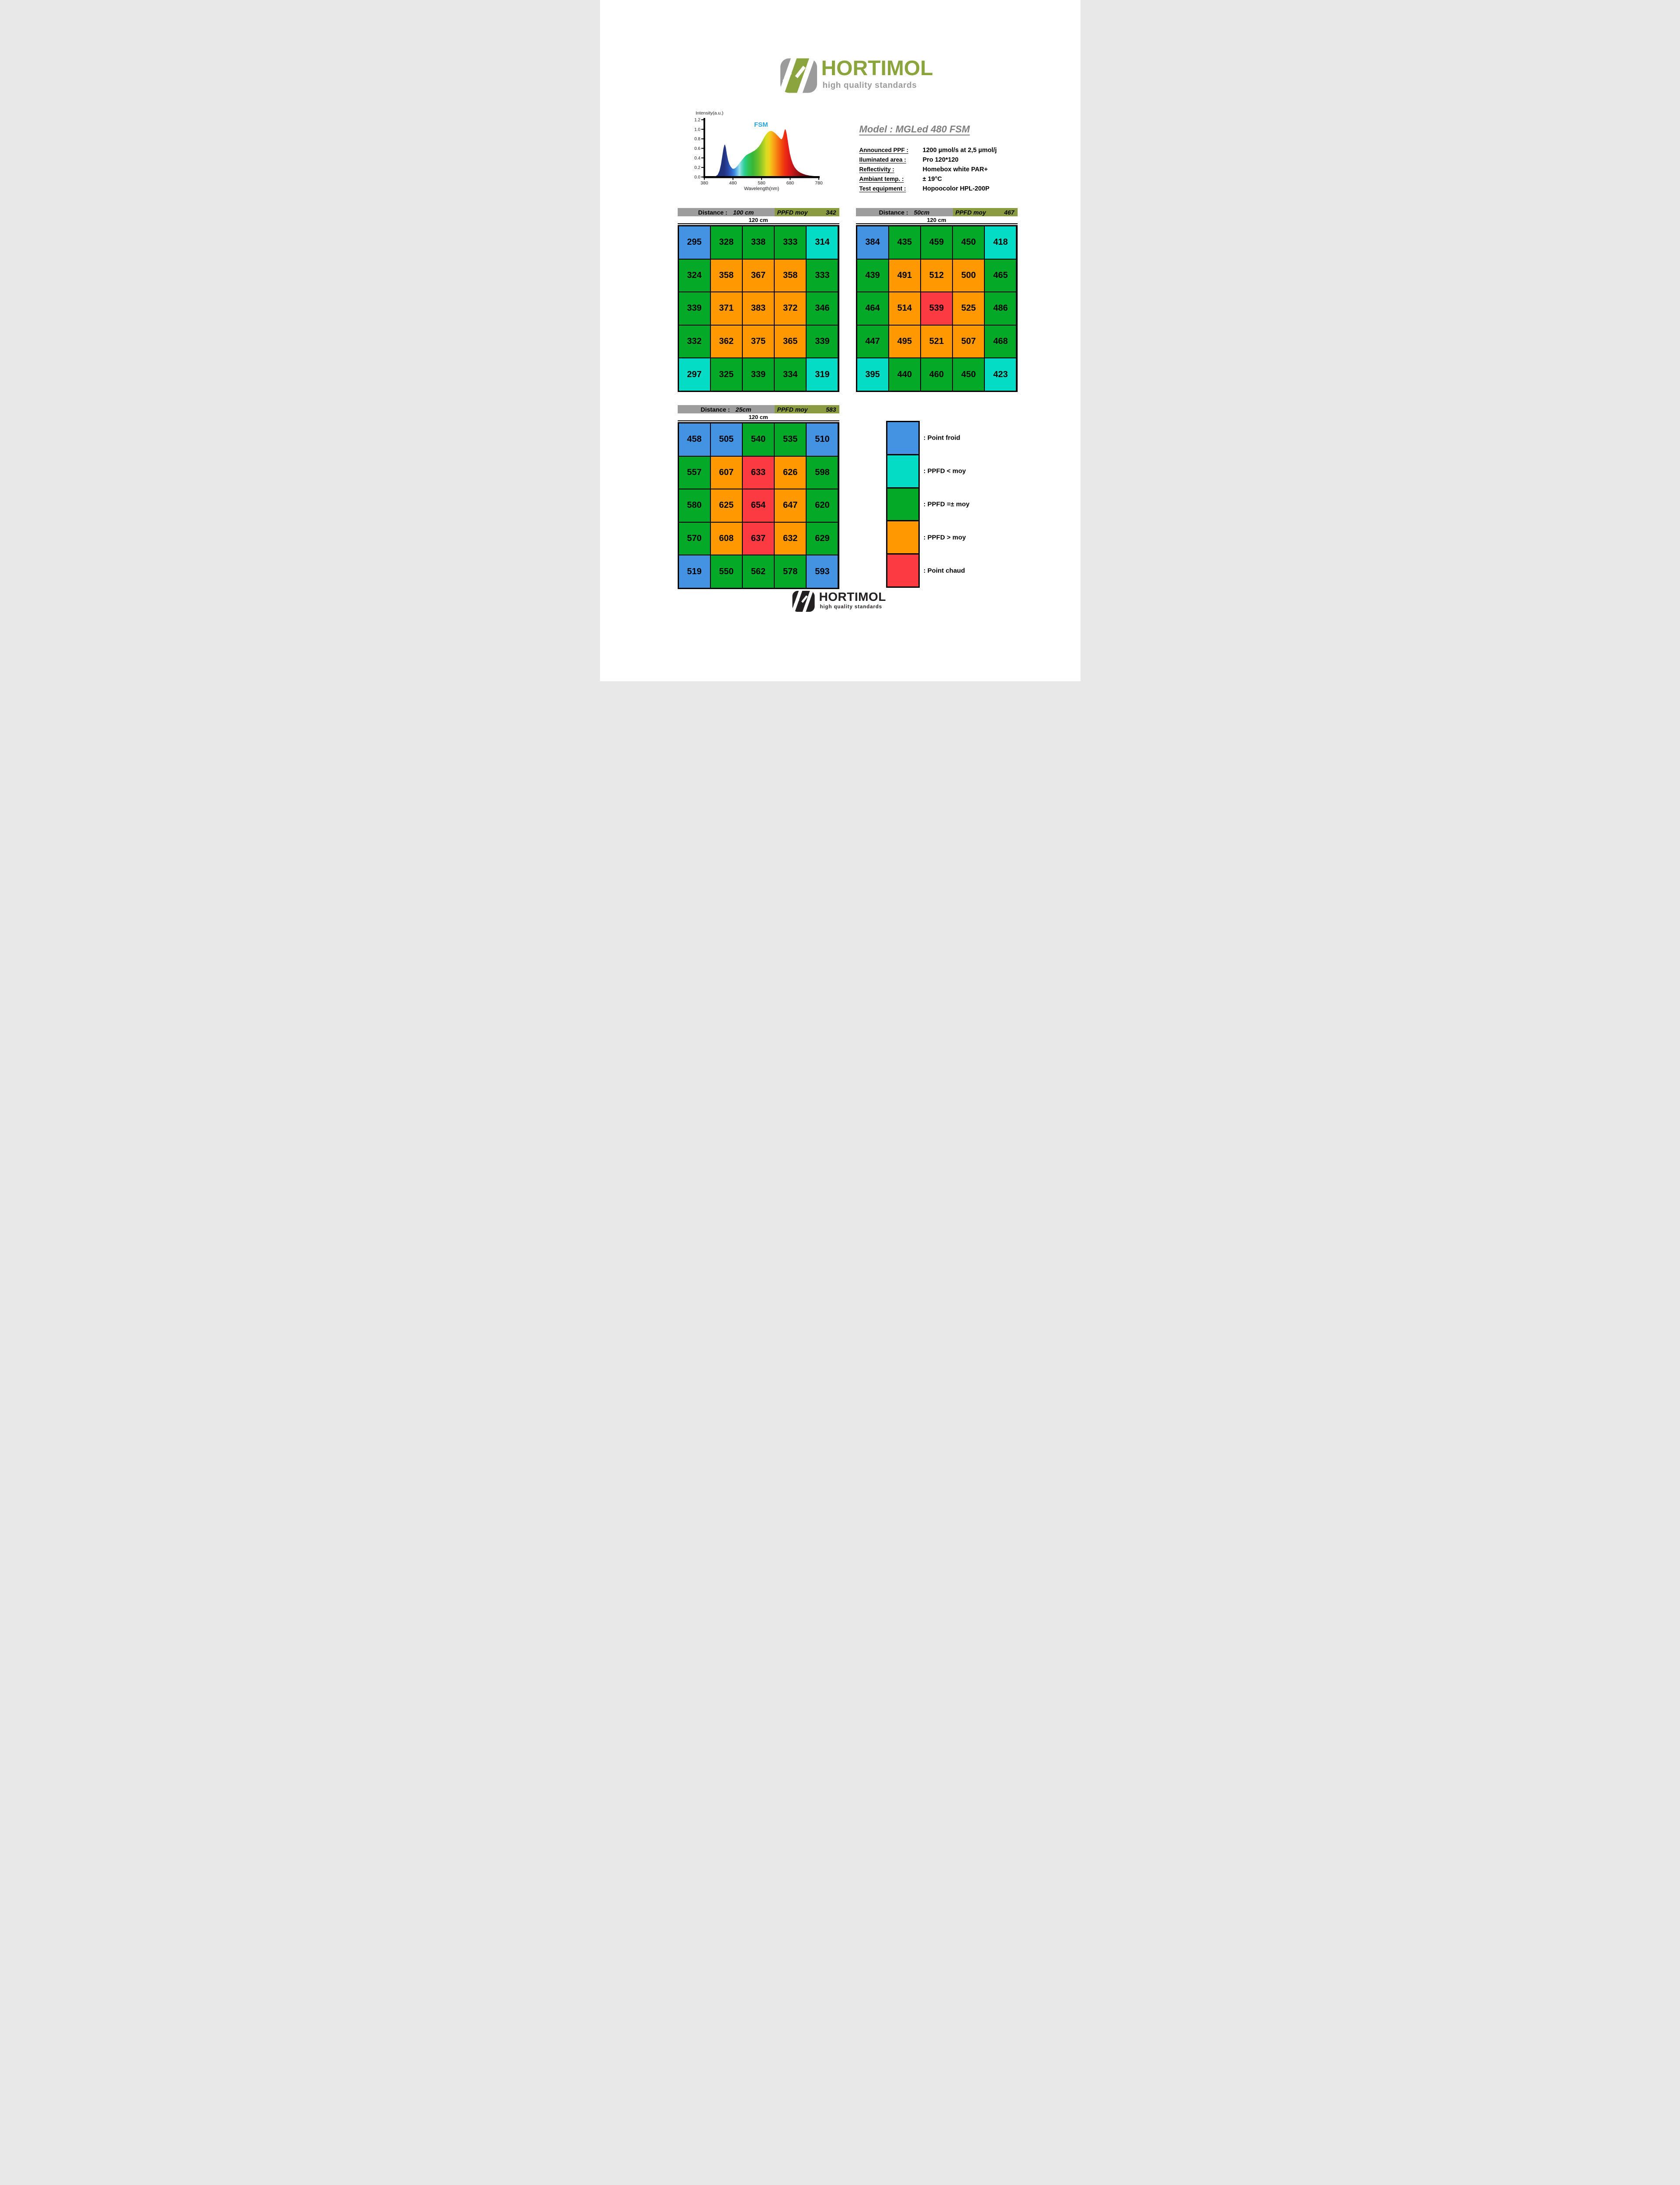 This screenshot has width=1680, height=2185. Describe the element at coordinates (1010, 212) in the screenshot. I see `ppfd-moy-value: 467` at that location.